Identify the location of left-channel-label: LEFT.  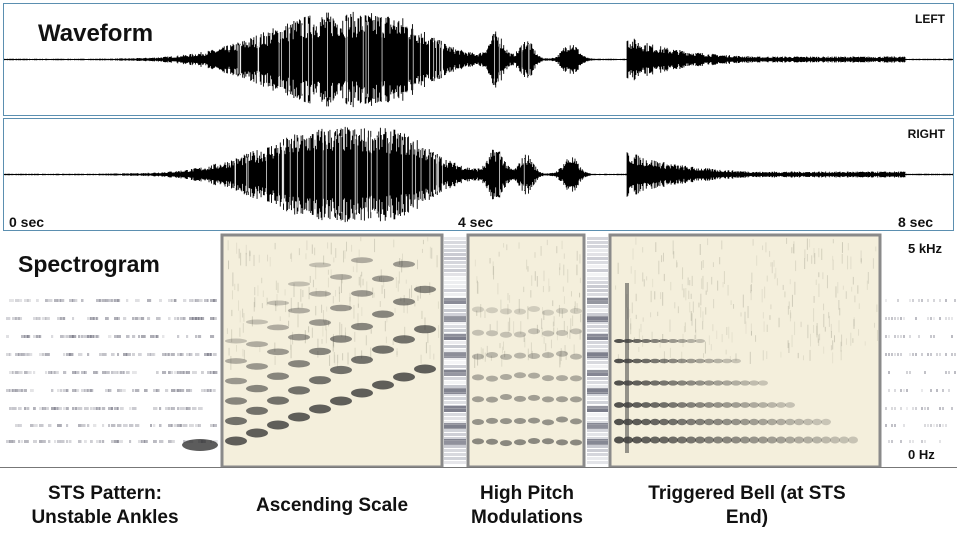
(930, 19).